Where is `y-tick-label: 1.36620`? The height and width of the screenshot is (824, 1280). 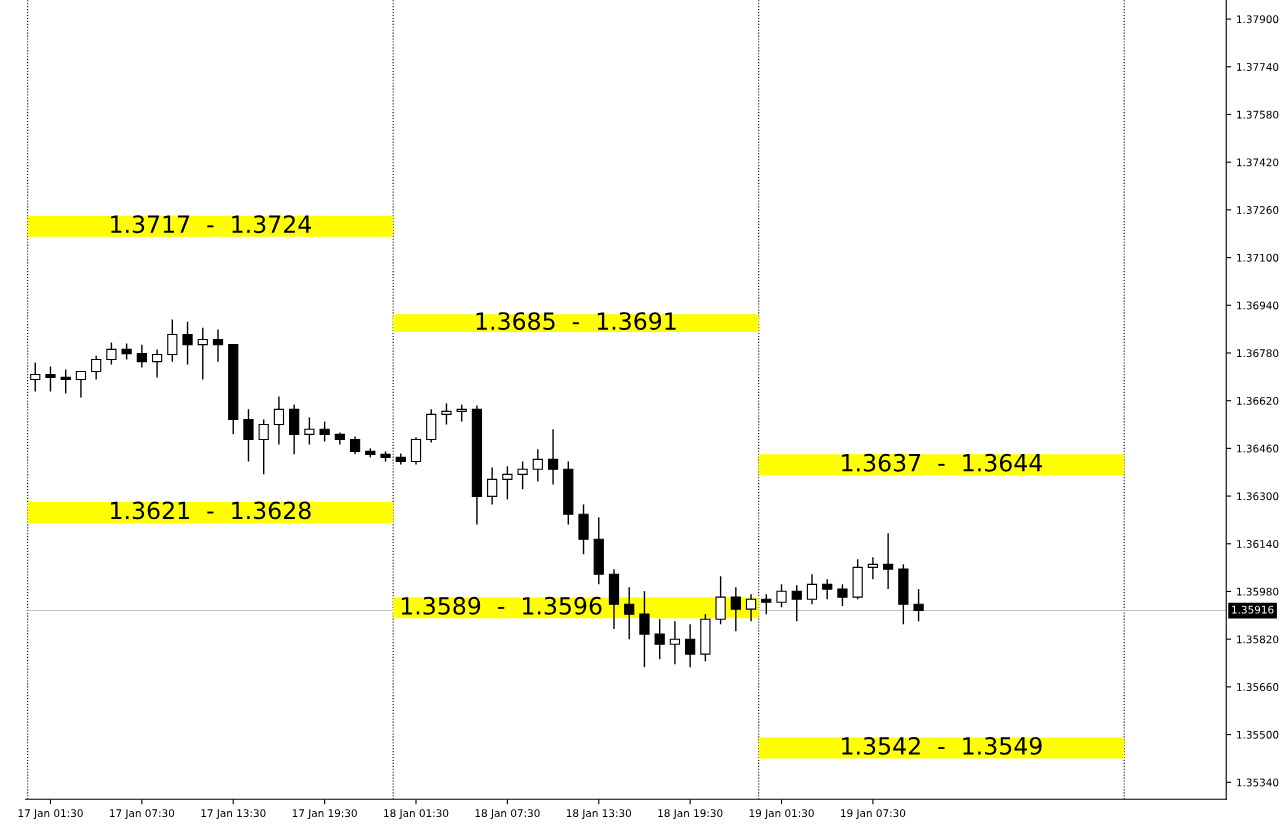
y-tick-label: 1.36620 is located at coordinates (1258, 400).